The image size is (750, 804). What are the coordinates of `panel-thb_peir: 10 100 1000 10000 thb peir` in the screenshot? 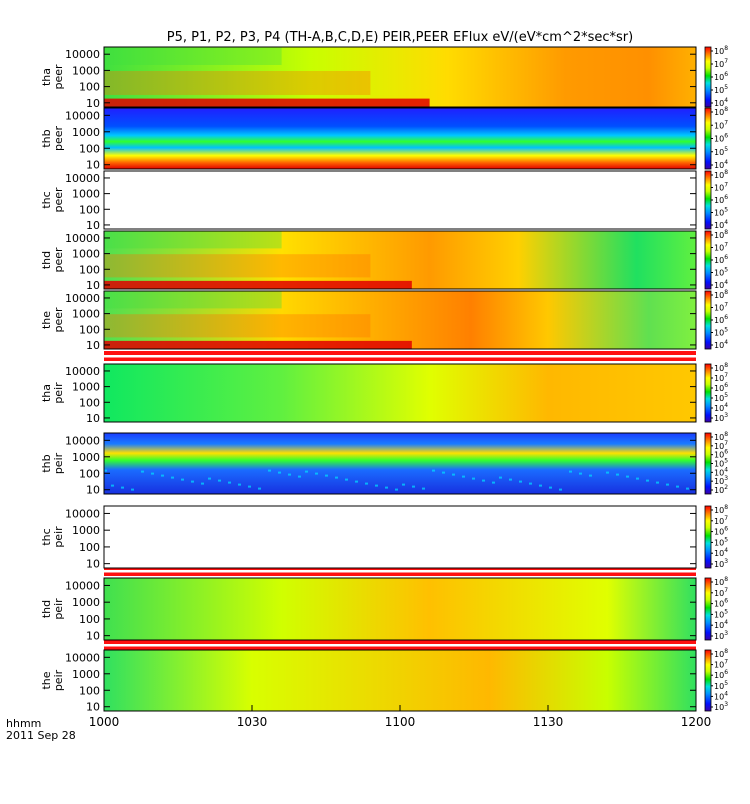 It's located at (368, 464).